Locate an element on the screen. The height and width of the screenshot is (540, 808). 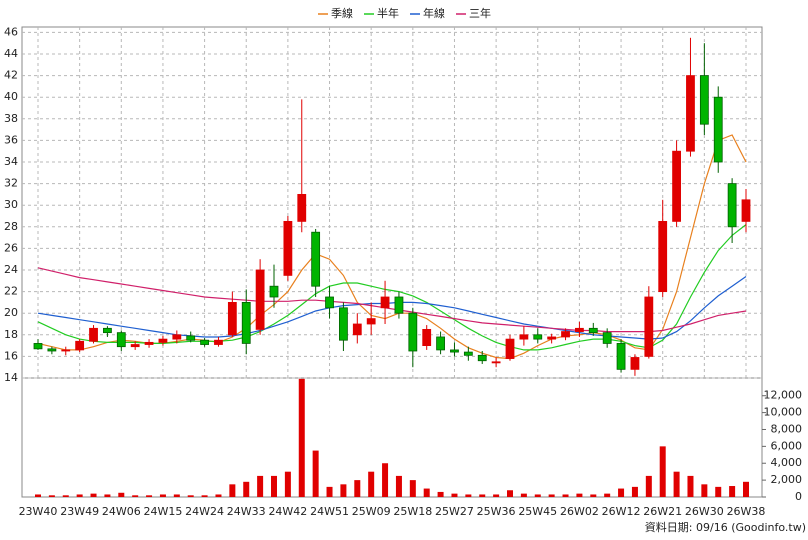
x-tick-label: 24W42 is located at coordinates (287, 511).